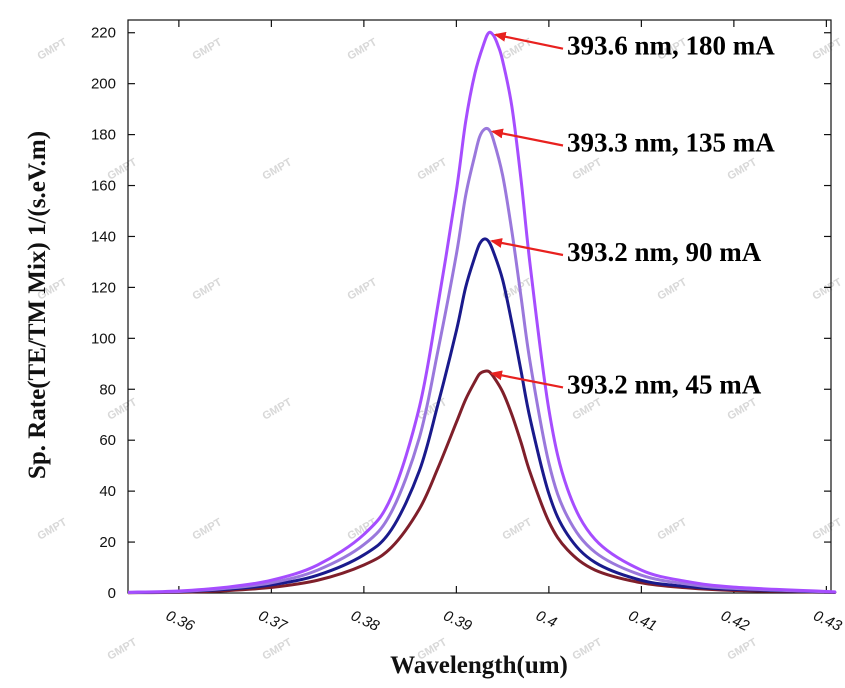  What do you see at coordinates (103, 33) in the screenshot?
I see `y-tick-label: 220` at bounding box center [103, 33].